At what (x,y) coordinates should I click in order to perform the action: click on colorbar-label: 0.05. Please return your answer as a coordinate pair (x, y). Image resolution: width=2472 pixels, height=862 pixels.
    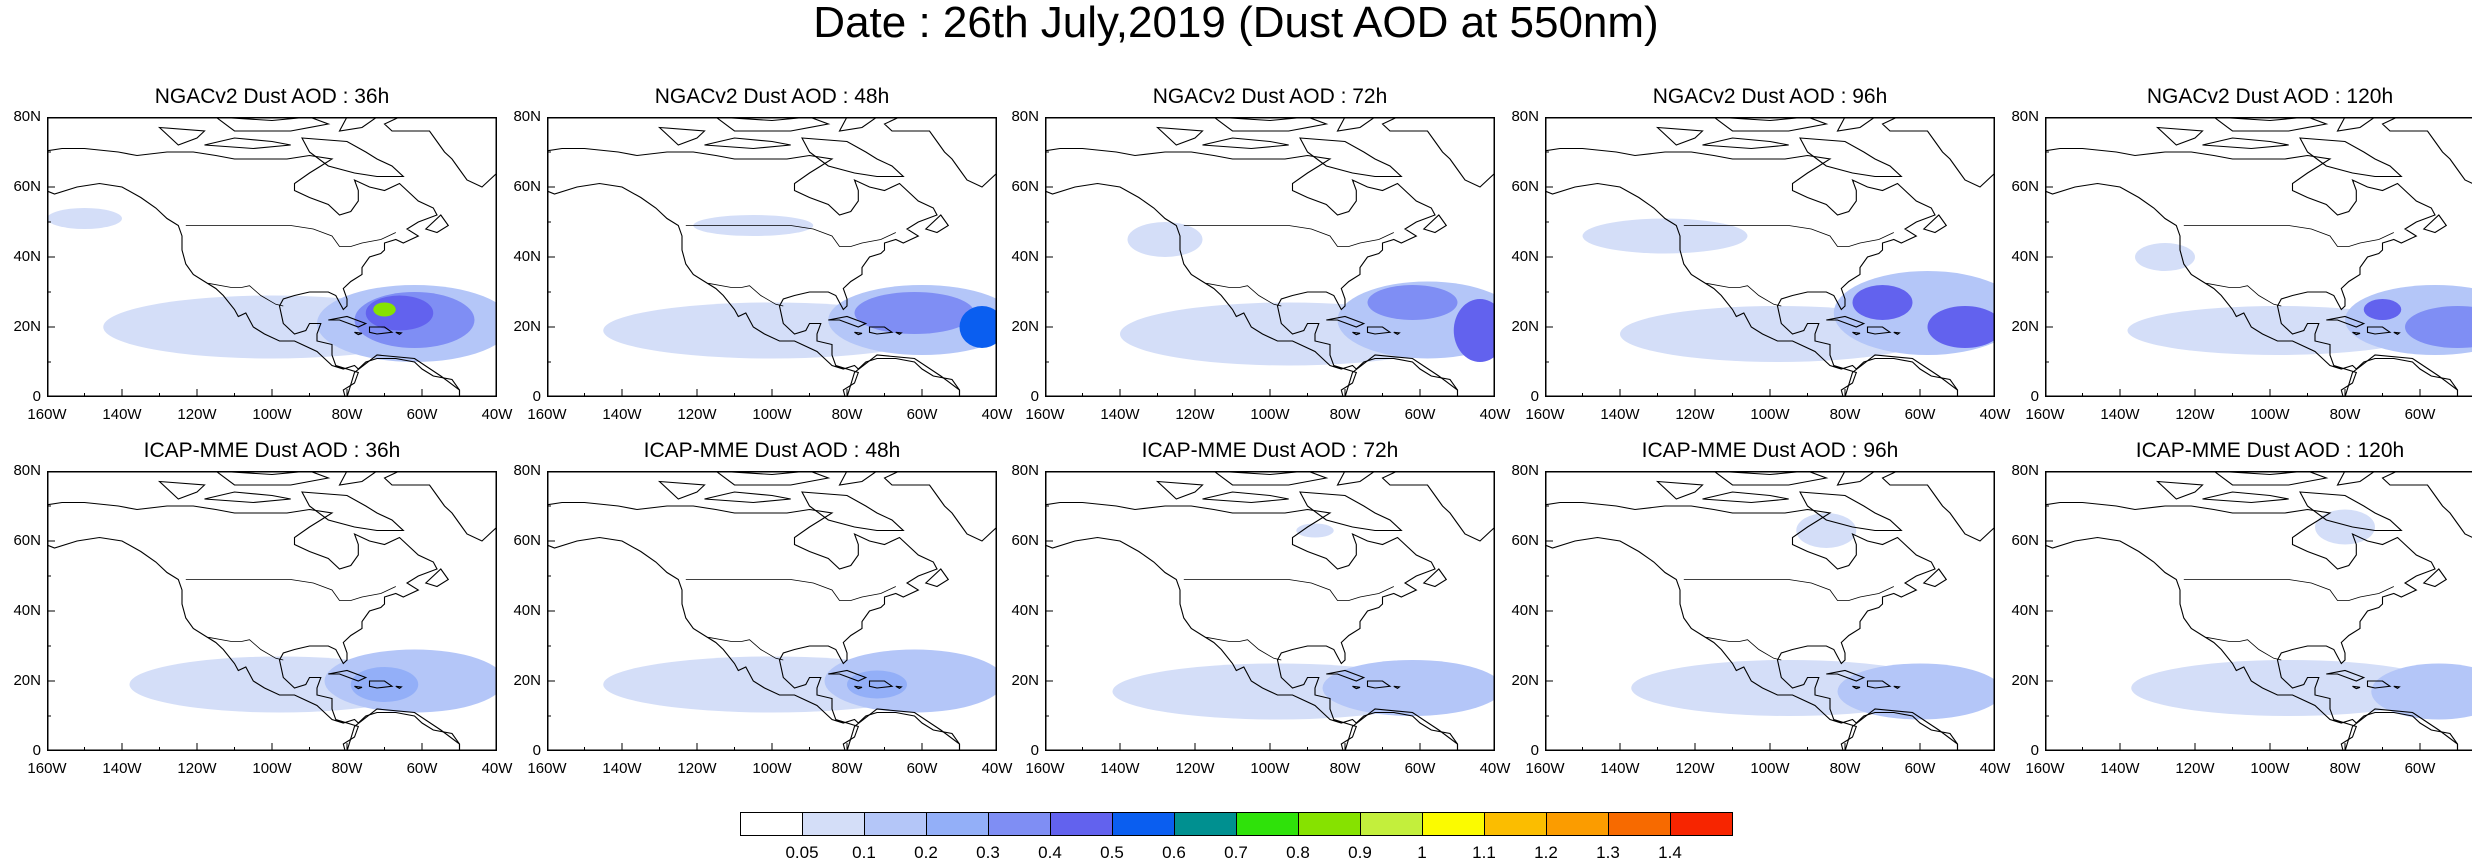
    Looking at the image, I should click on (802, 852).